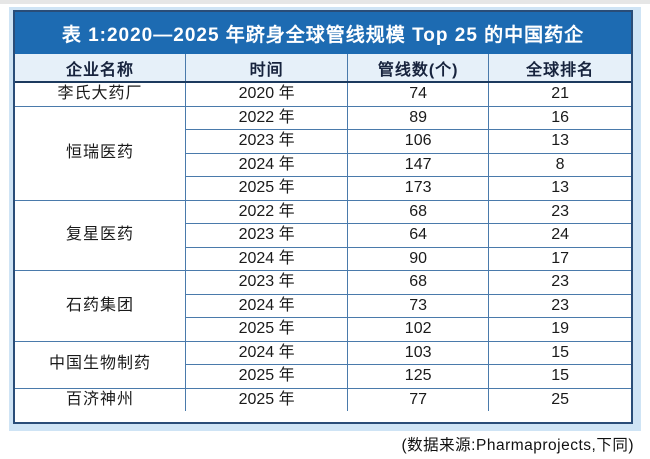 The height and width of the screenshot is (459, 650). I want to click on table-row: 2023 年 64 24, so click(323, 235).